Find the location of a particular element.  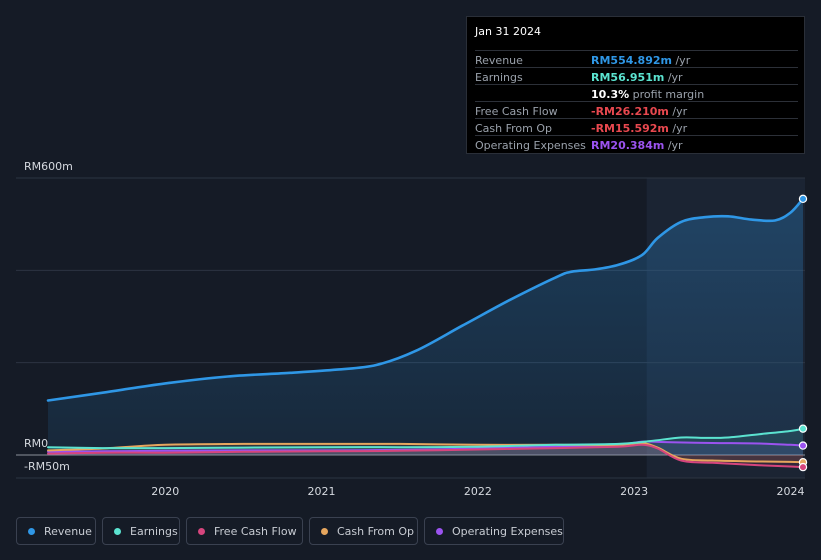

tooltip-row: Cash From Op -RM15.592m /yr is located at coordinates (636, 127).